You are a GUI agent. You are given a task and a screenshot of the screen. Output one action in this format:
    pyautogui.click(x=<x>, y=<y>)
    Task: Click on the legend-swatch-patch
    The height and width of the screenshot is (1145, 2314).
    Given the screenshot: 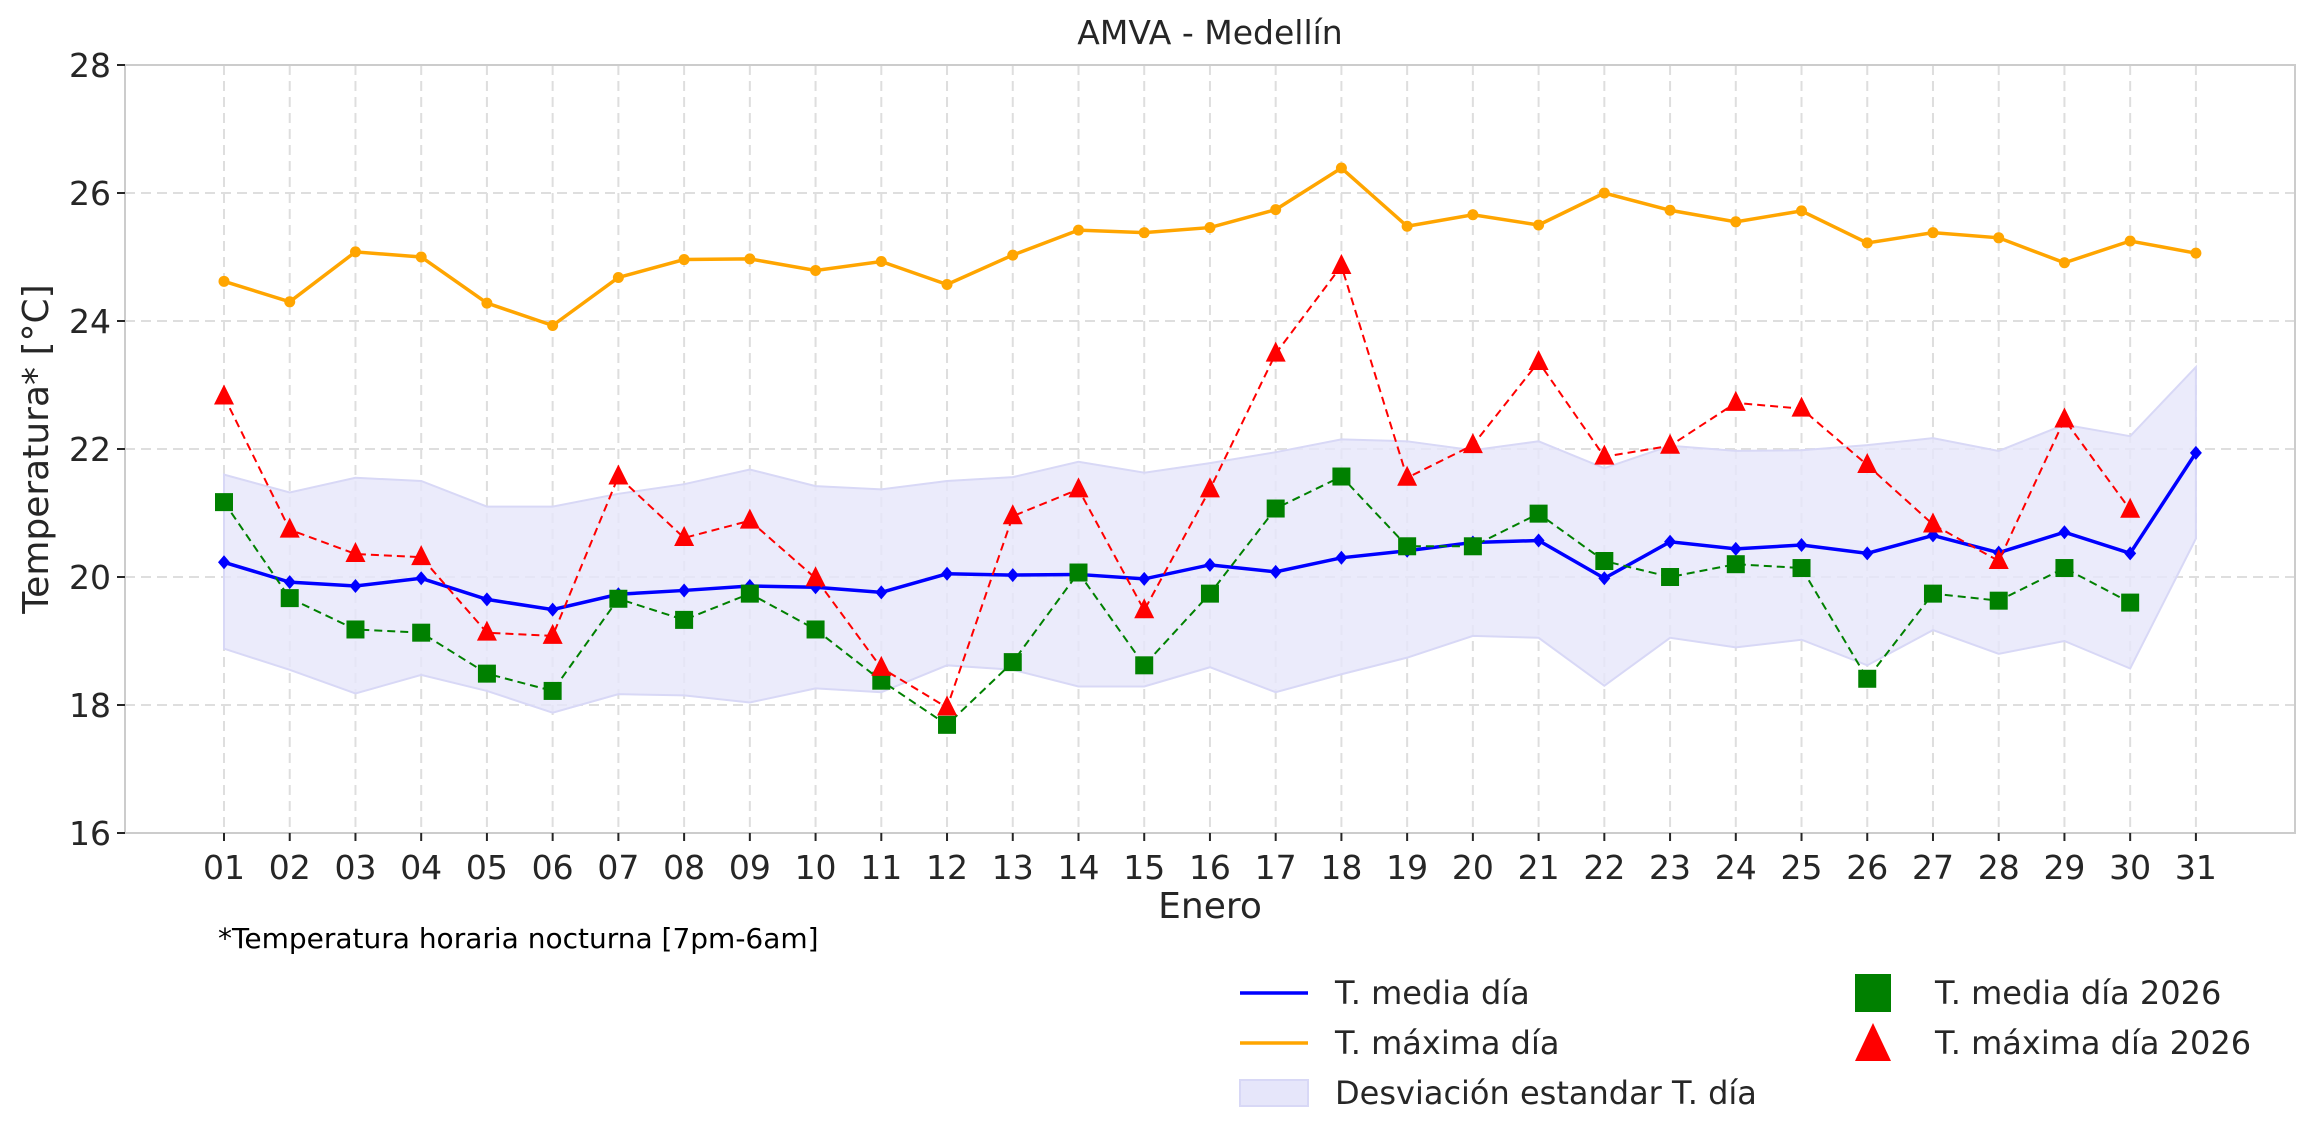 What is the action you would take?
    pyautogui.click(x=1274, y=1093)
    